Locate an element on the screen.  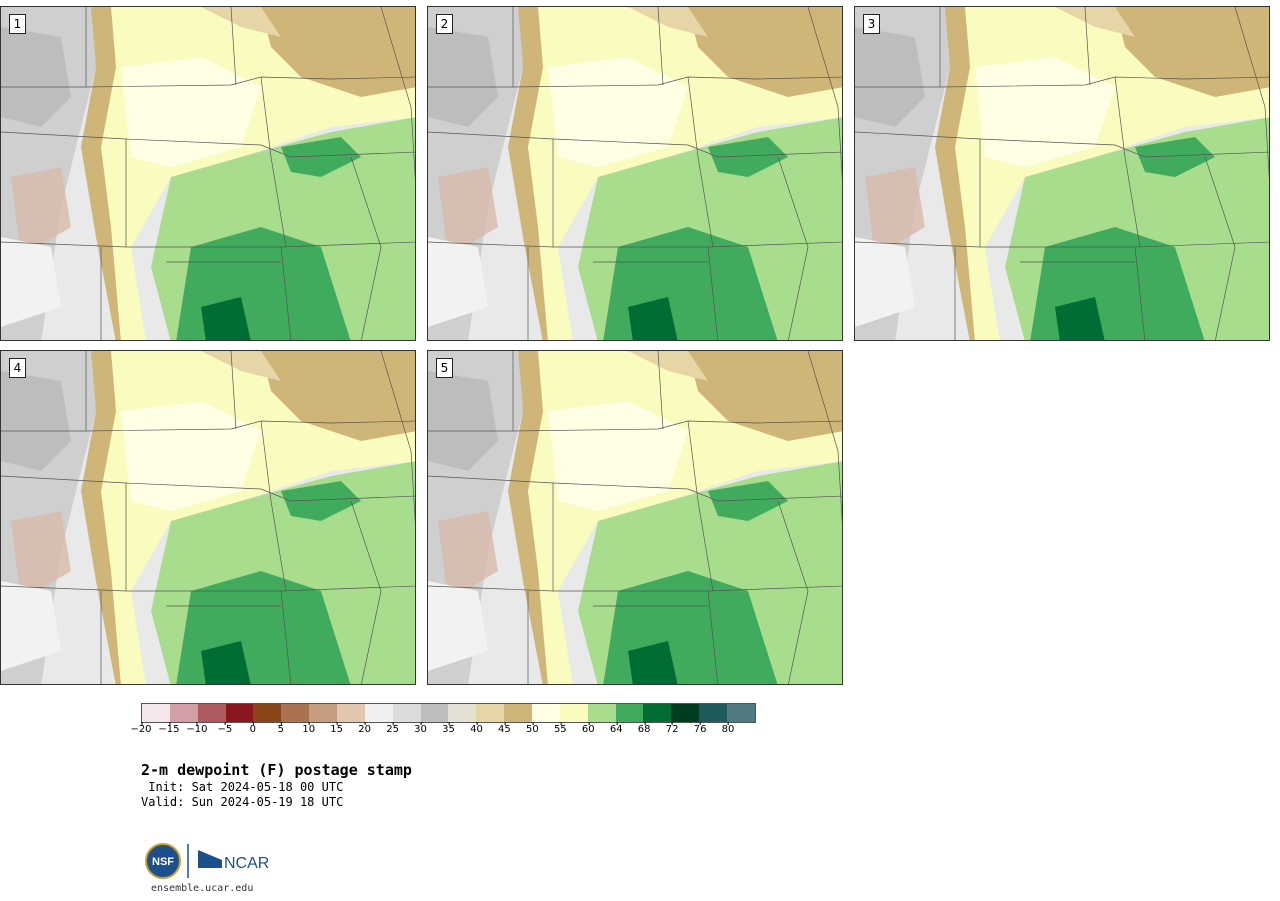
colorbar-tick-label: 30 is located at coordinates (420, 728).